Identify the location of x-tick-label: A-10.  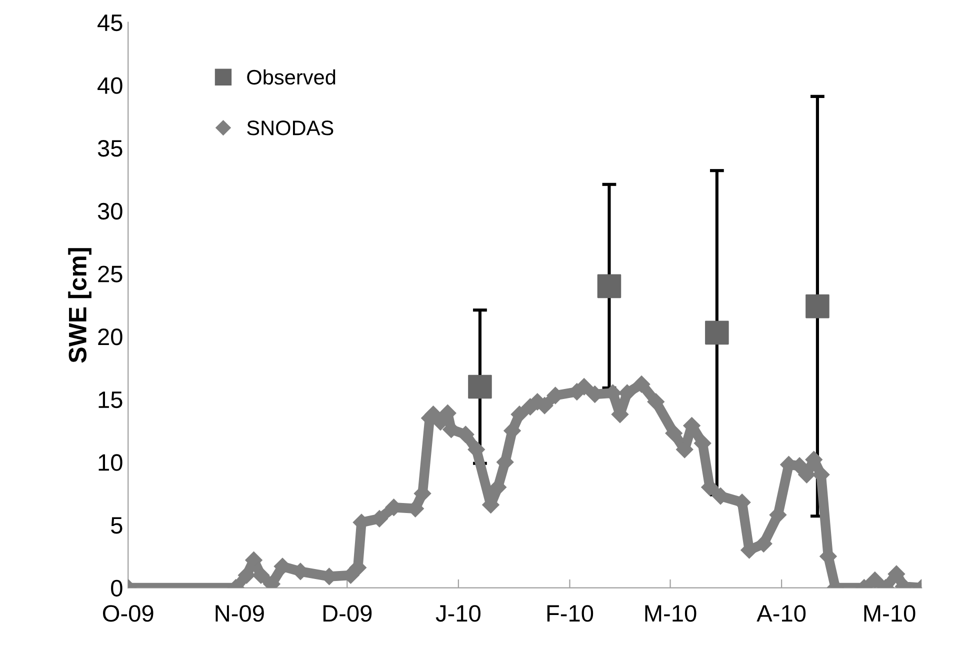
(781, 613).